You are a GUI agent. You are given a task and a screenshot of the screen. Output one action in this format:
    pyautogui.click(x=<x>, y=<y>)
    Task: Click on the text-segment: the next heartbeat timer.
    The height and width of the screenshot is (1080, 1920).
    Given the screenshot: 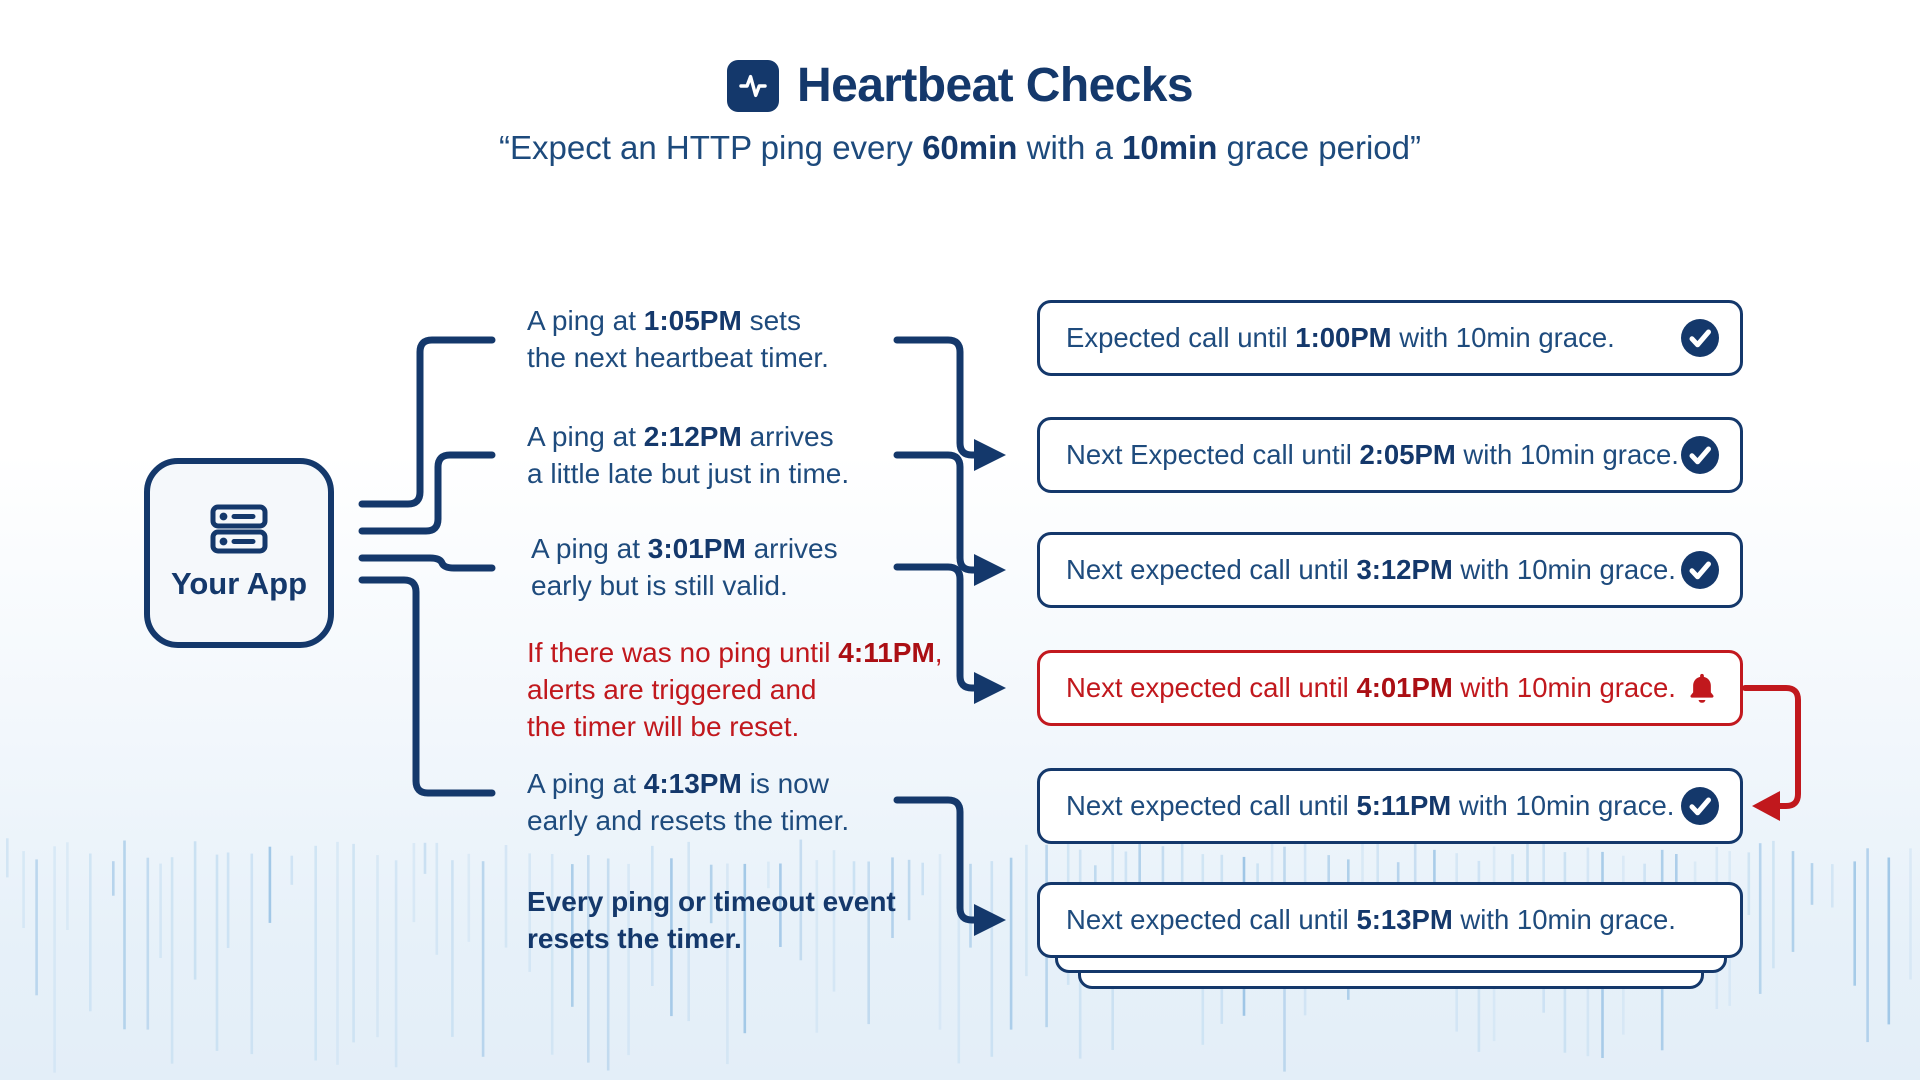 What is the action you would take?
    pyautogui.click(x=678, y=357)
    